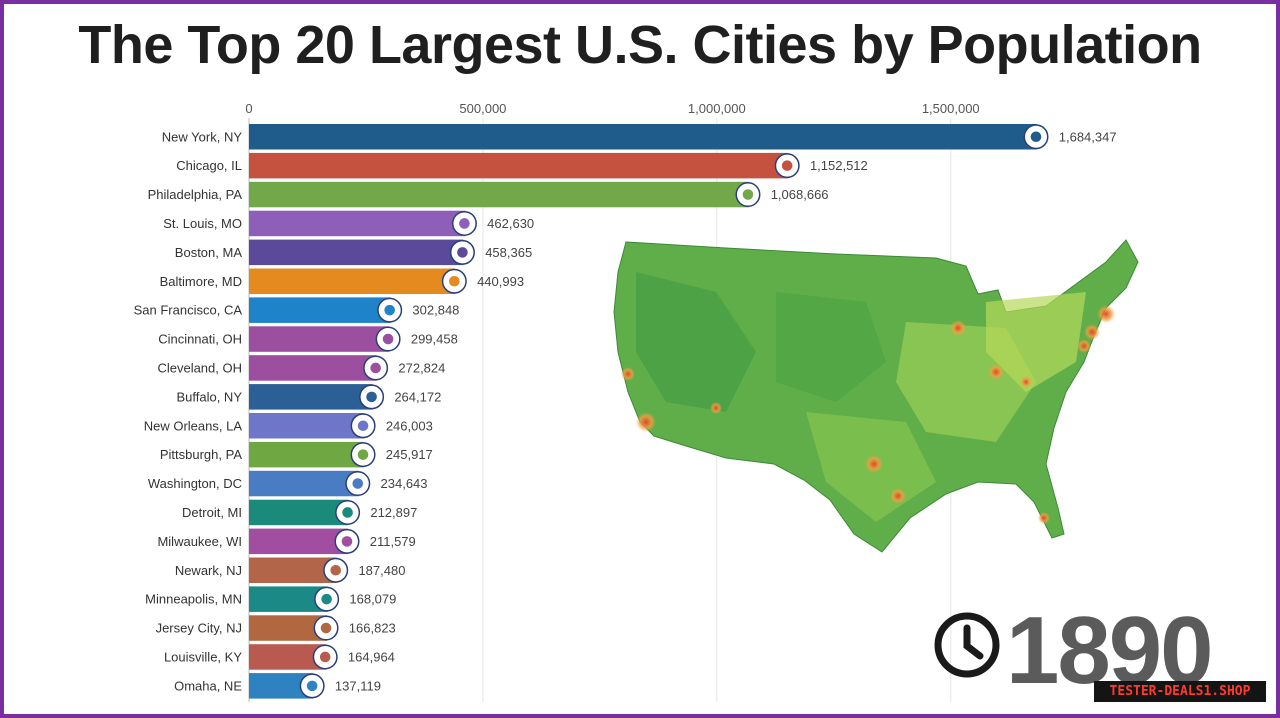  Describe the element at coordinates (1088, 136) in the screenshot. I see `value-label: 1,684,347` at that location.